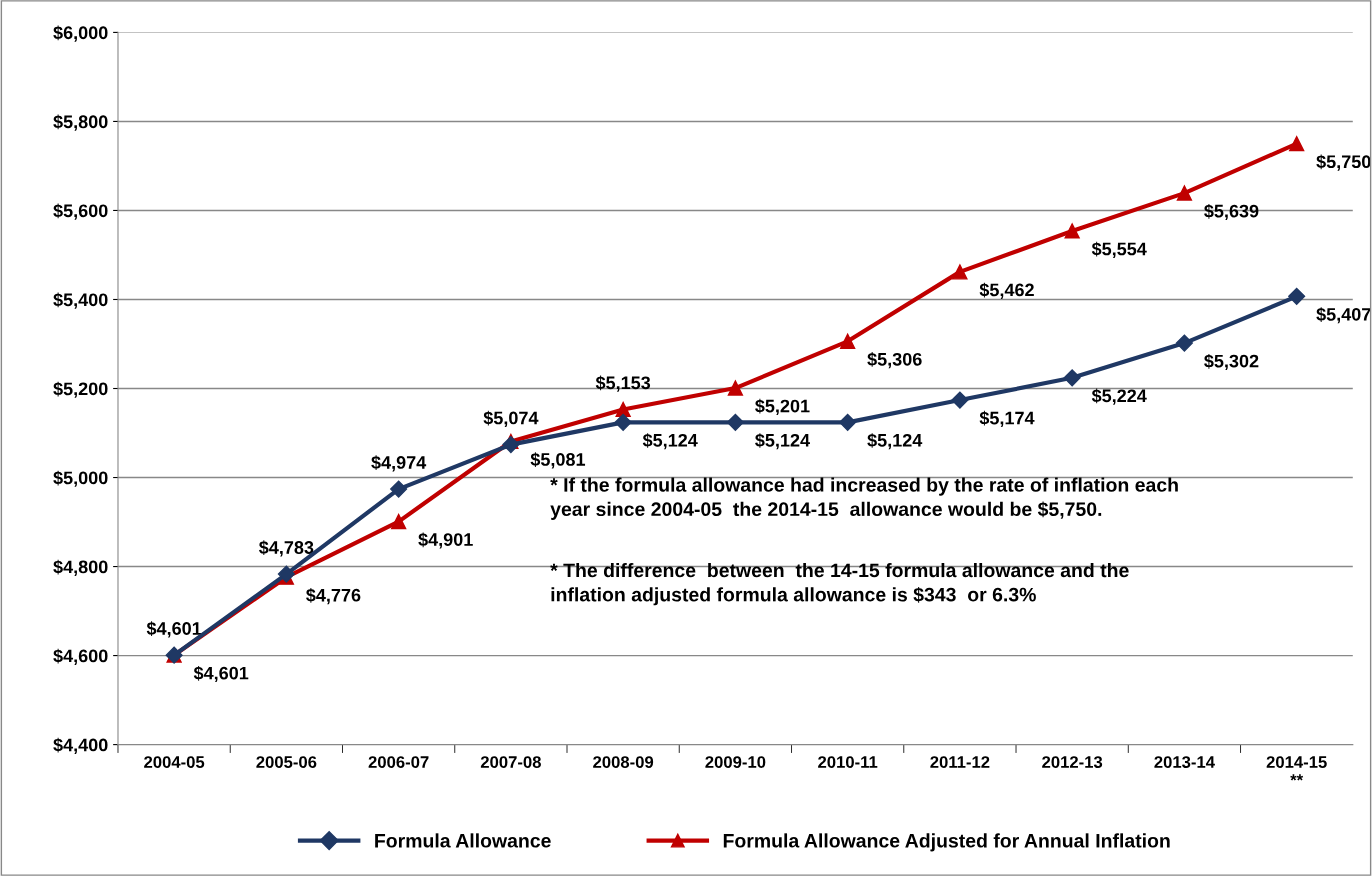 This screenshot has width=1372, height=876. I want to click on data-label: $5,201, so click(782, 407).